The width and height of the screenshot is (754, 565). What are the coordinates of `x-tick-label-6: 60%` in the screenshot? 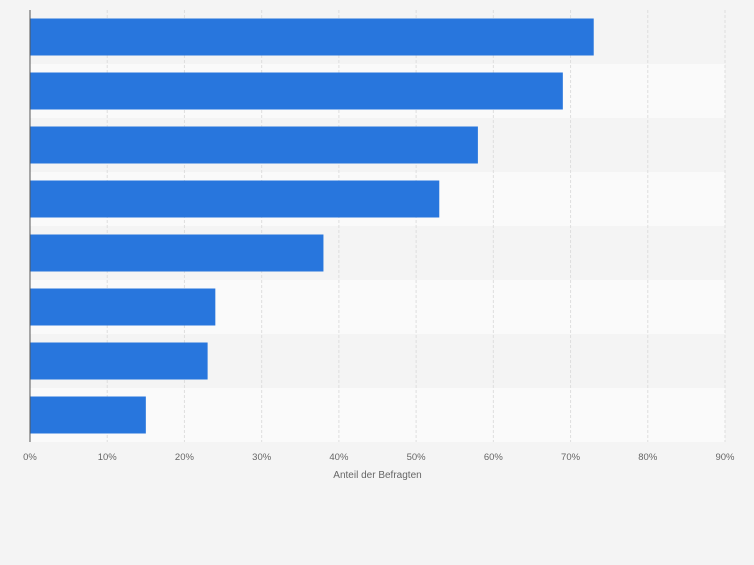 It's located at (494, 457).